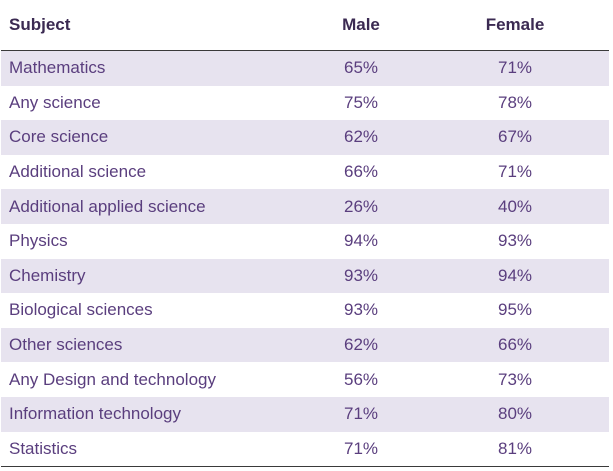  I want to click on table-row: Chemistry 93% 94%, so click(305, 276).